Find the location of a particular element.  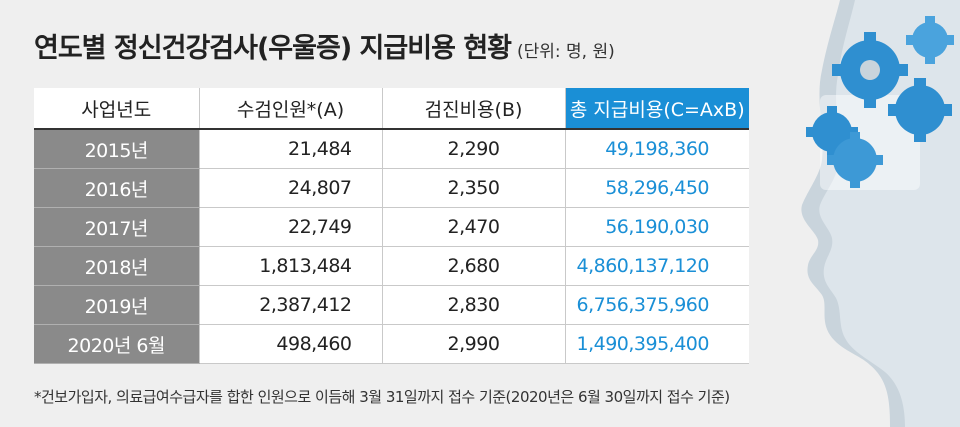

table-row: 2015년 21,484 2,290 49,198,360 is located at coordinates (391, 149).